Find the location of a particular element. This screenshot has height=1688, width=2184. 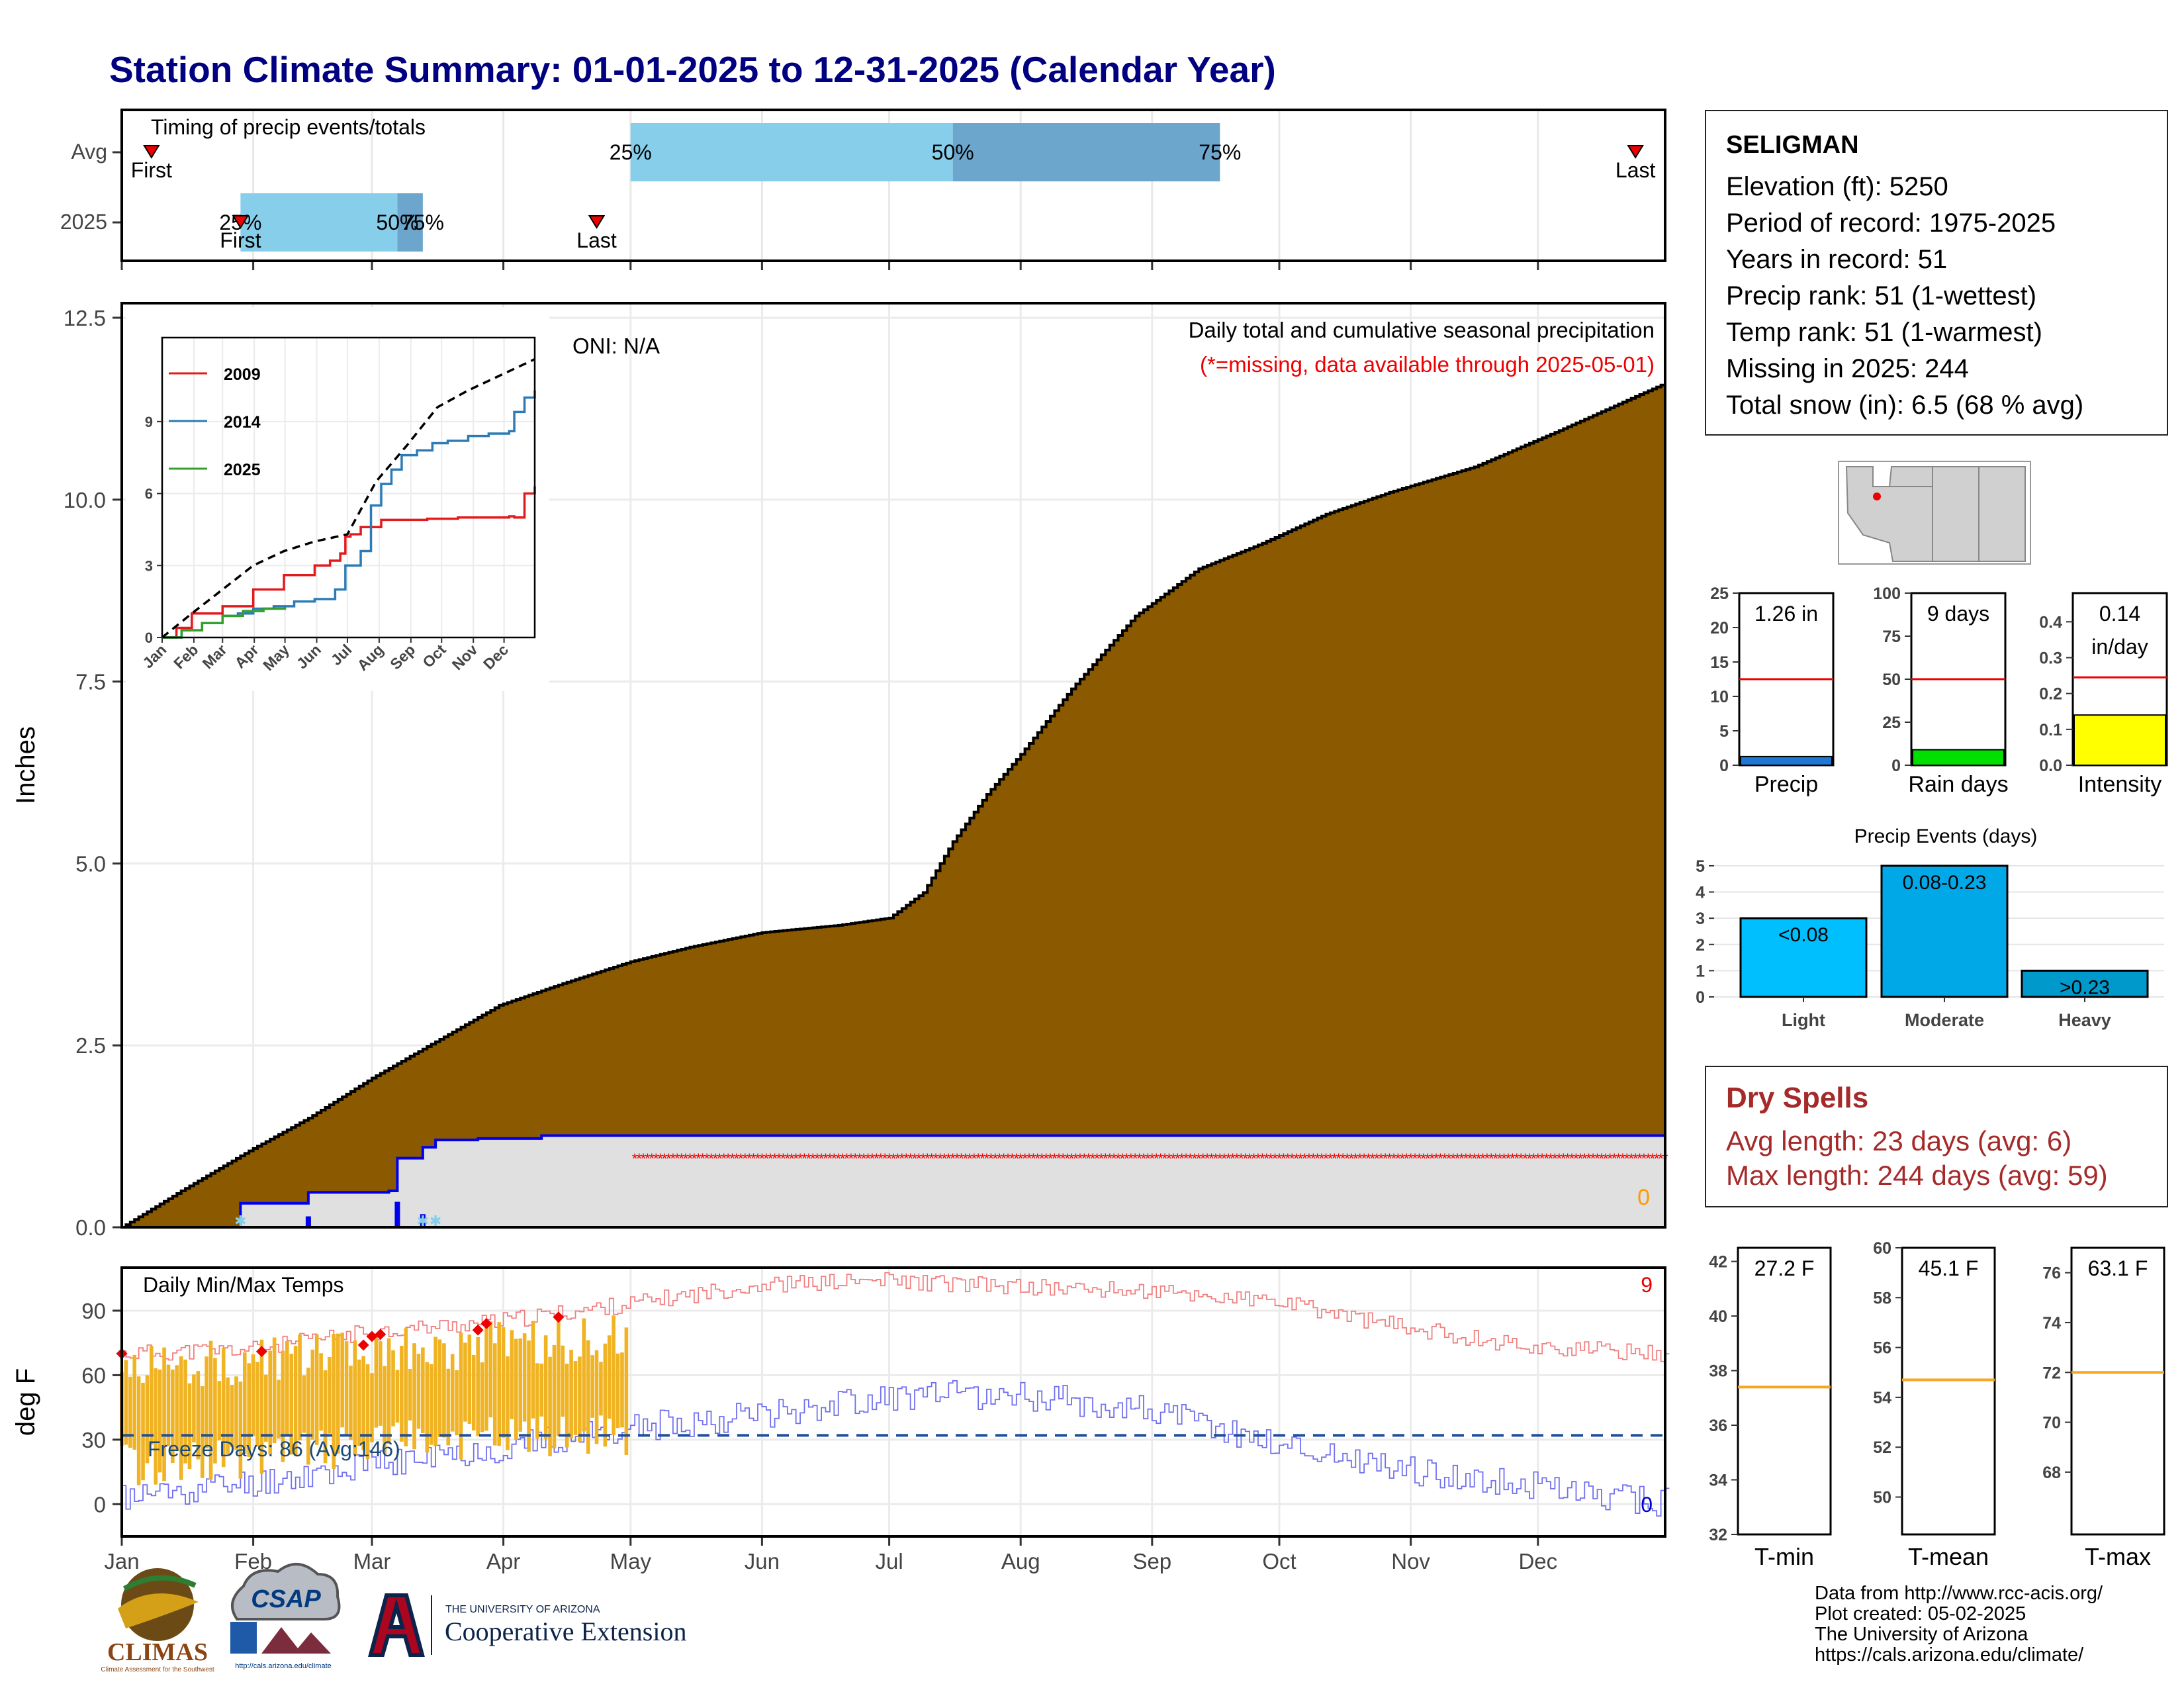

station-location-marker is located at coordinates (1877, 496).